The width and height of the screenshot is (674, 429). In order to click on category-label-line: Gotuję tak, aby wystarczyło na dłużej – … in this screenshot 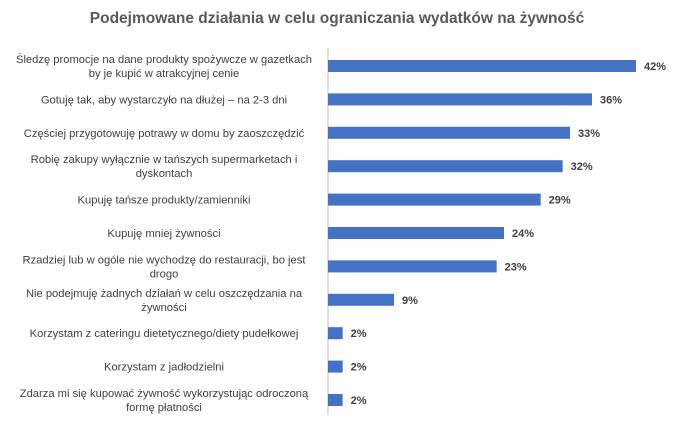, I will do `click(164, 100)`.